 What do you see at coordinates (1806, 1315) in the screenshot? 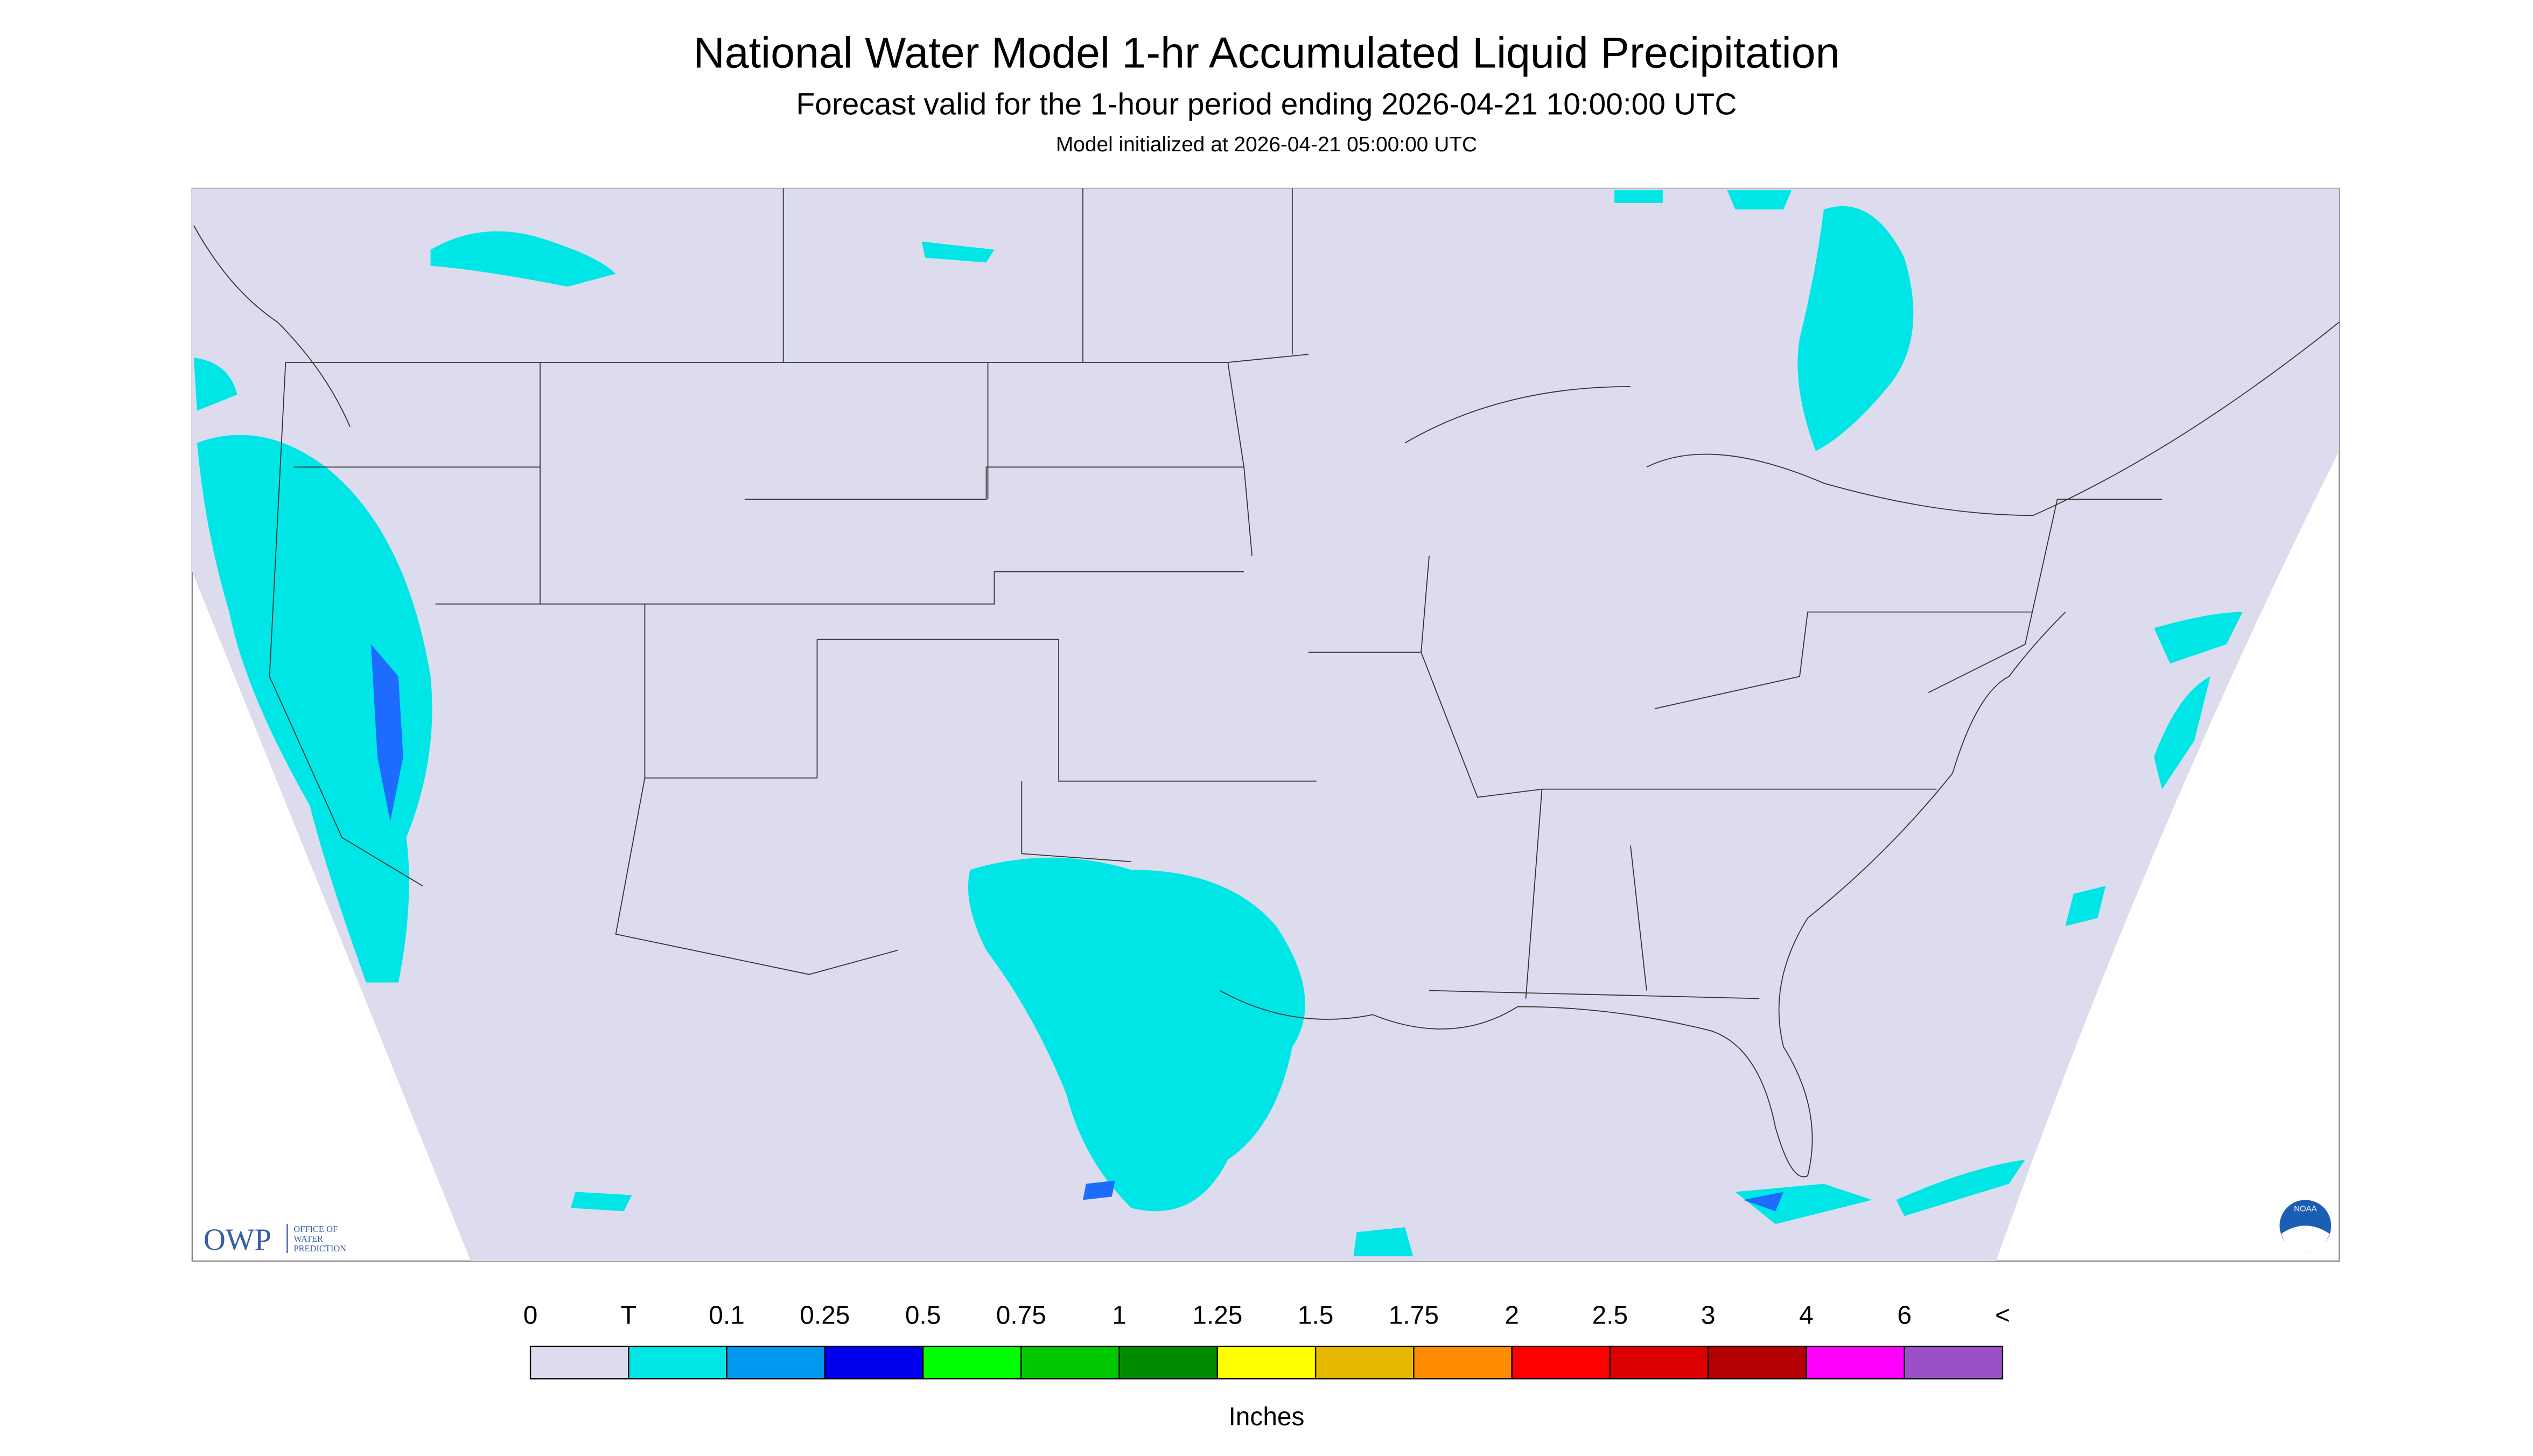
I see `legend-label: 4` at bounding box center [1806, 1315].